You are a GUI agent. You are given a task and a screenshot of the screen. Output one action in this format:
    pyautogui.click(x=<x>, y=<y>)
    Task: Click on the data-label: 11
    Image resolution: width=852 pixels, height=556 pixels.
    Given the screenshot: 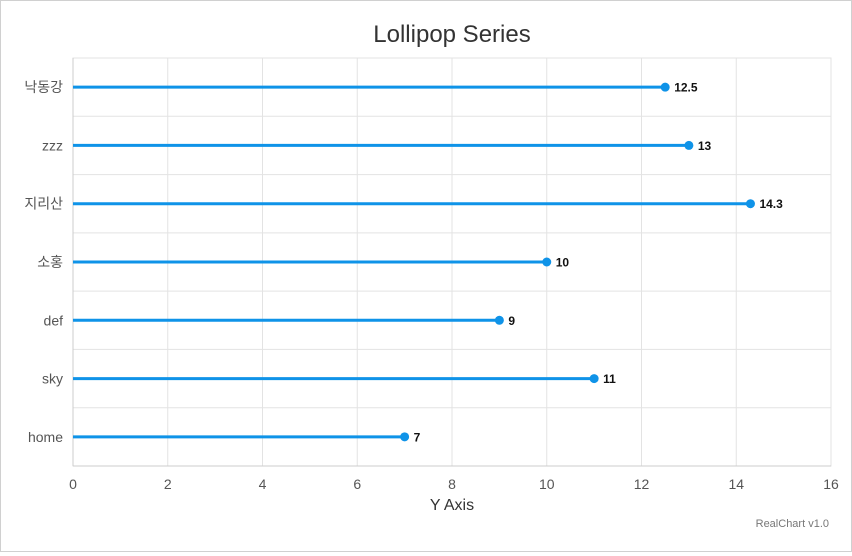 What is the action you would take?
    pyautogui.click(x=609, y=379)
    